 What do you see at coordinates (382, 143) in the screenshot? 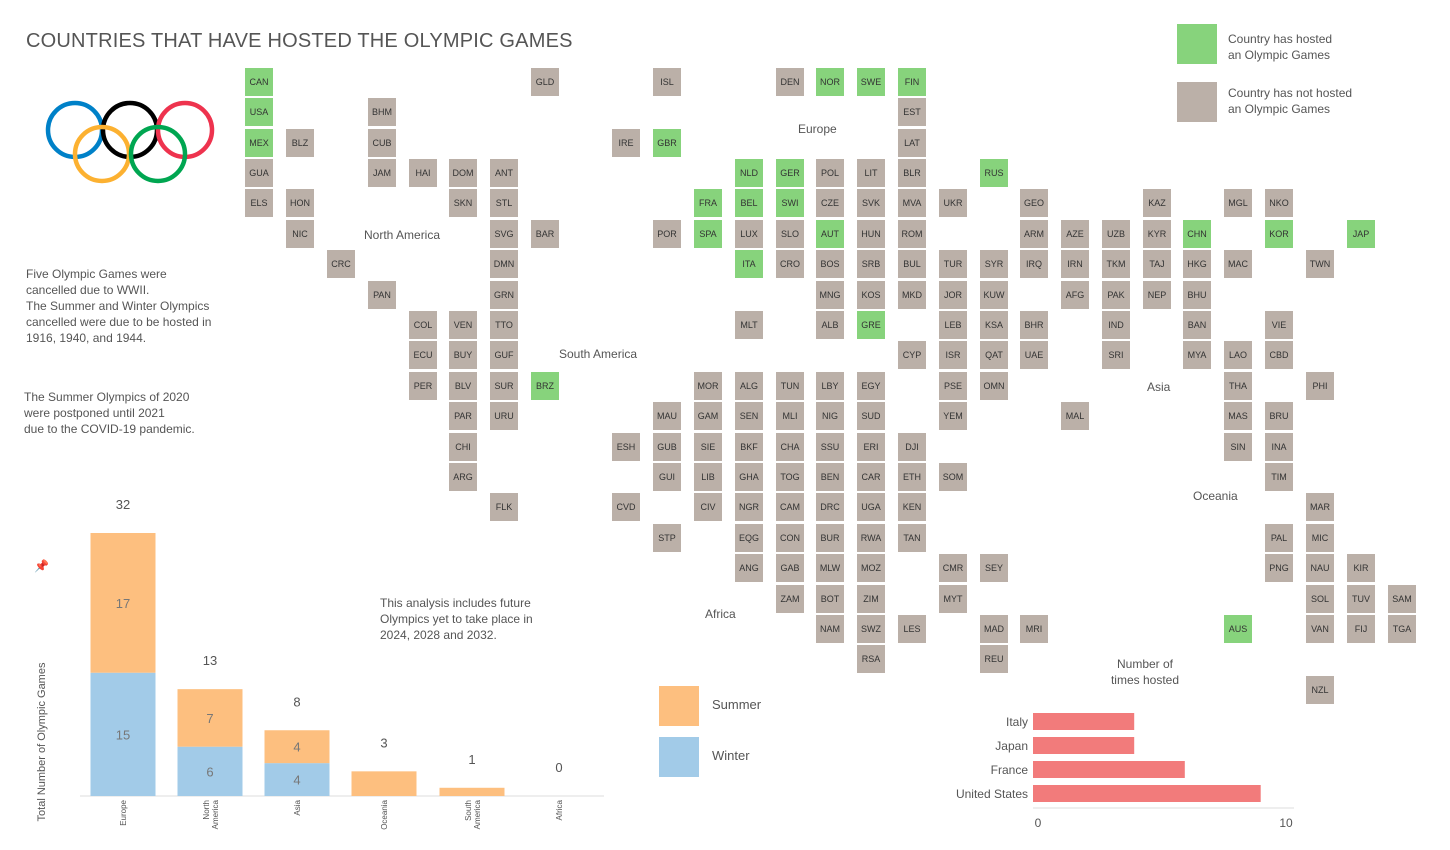
I see `country-tile-cub: CUB` at bounding box center [382, 143].